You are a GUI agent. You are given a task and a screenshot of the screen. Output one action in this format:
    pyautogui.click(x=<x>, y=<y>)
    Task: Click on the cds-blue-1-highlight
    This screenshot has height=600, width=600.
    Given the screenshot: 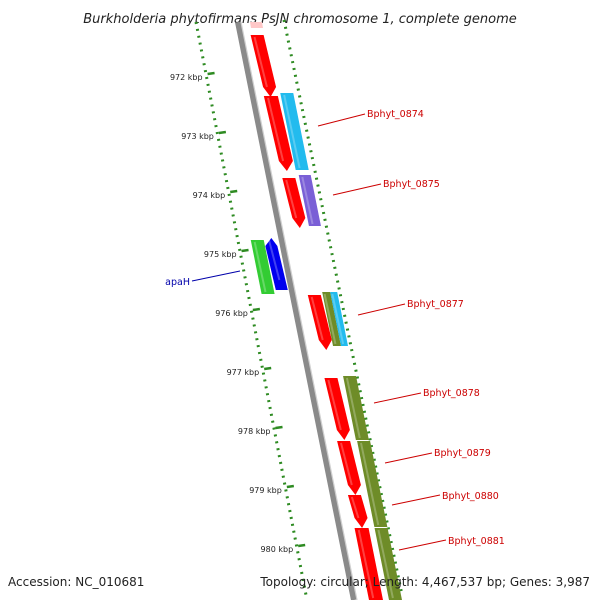 What is the action you would take?
    pyautogui.click(x=274, y=260)
    